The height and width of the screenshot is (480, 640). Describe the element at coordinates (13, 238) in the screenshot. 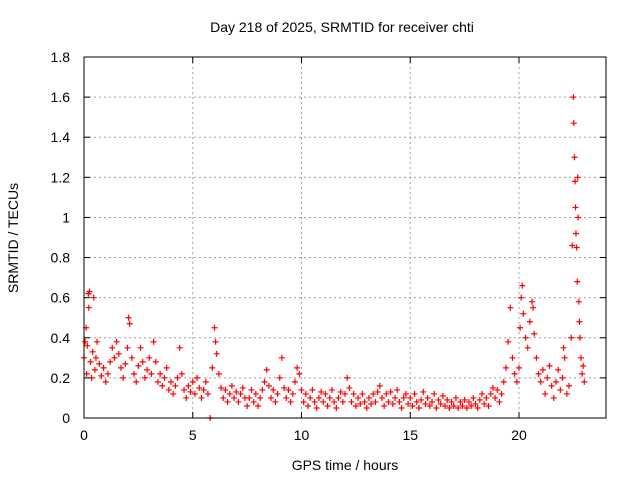

I see `y-axis-label: SRMTID / TECUs` at that location.